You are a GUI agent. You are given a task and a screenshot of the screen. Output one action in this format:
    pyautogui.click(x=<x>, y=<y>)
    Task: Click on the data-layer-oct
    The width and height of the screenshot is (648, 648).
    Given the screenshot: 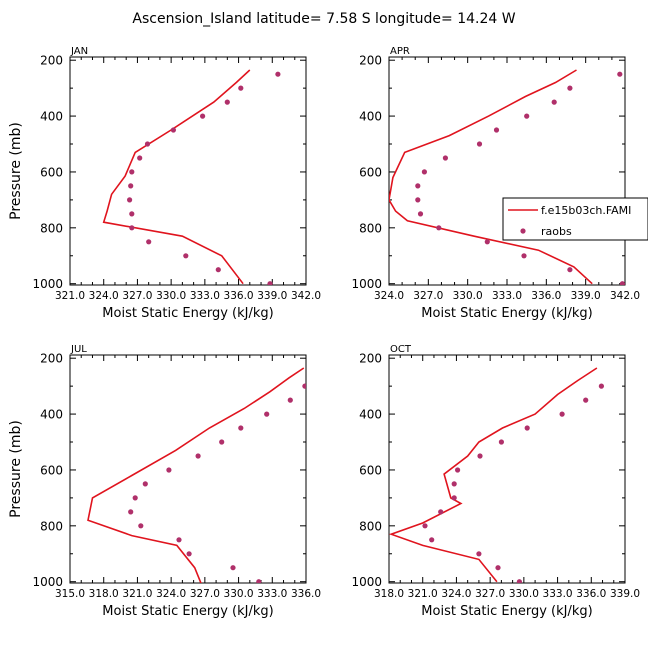 What is the action you would take?
    pyautogui.click(x=497, y=475)
    